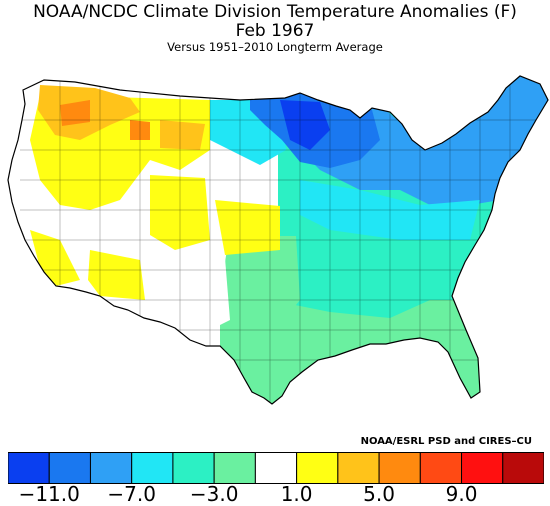  I want to click on region-arizona, so click(116, 275).